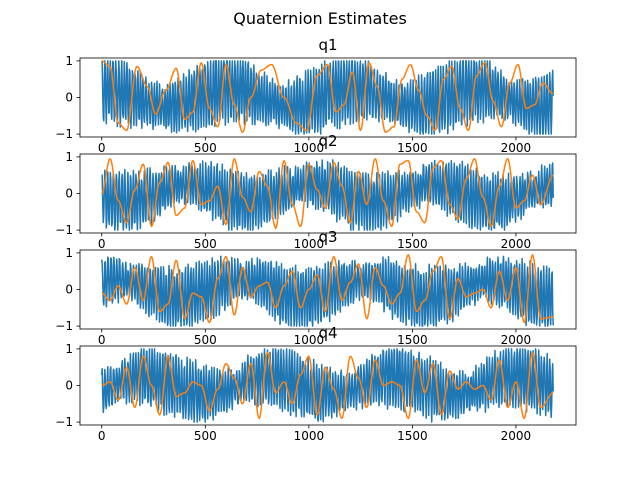 The width and height of the screenshot is (640, 480). Describe the element at coordinates (327, 45) in the screenshot. I see `subplot-title: q1` at that location.